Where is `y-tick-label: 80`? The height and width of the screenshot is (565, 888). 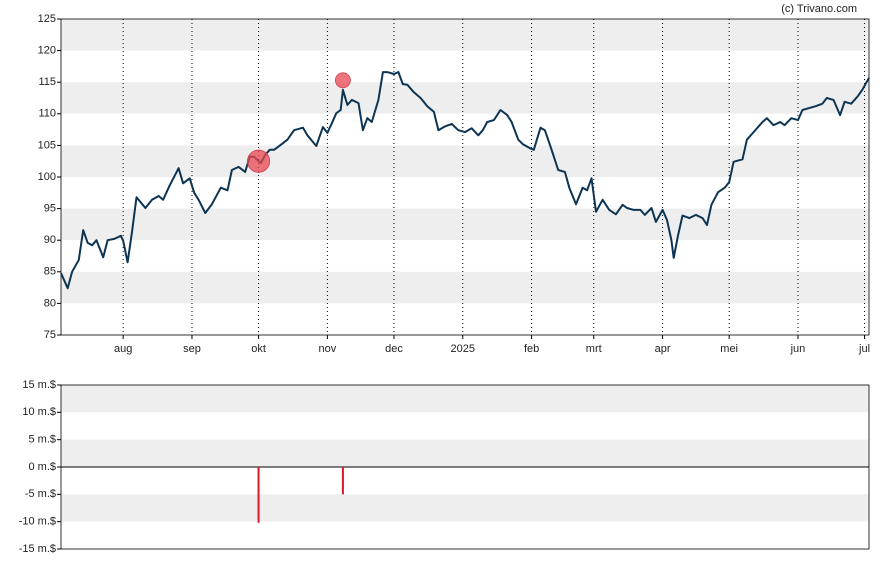
y-tick-label: 80 is located at coordinates (50, 303).